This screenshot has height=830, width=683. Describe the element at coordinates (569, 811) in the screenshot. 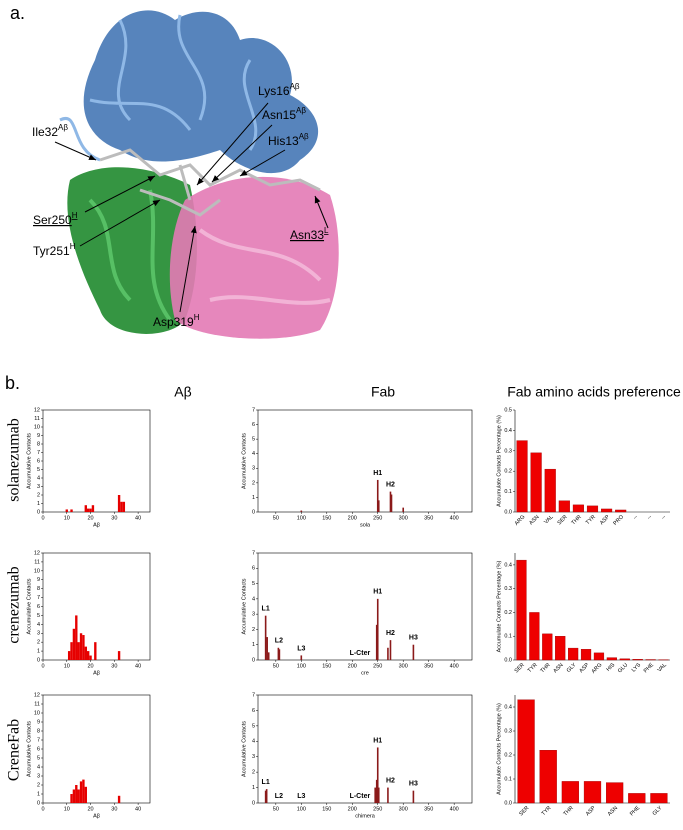

I see `x-tick-label: THR` at that location.